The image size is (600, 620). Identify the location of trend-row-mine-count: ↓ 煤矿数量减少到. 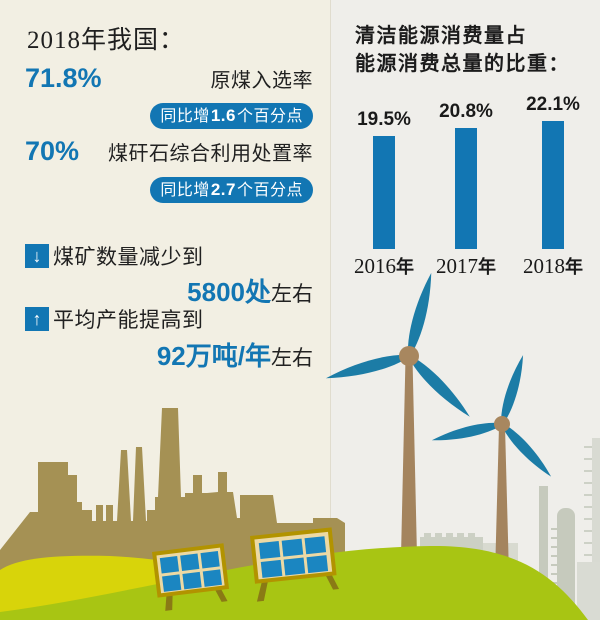
(114, 256).